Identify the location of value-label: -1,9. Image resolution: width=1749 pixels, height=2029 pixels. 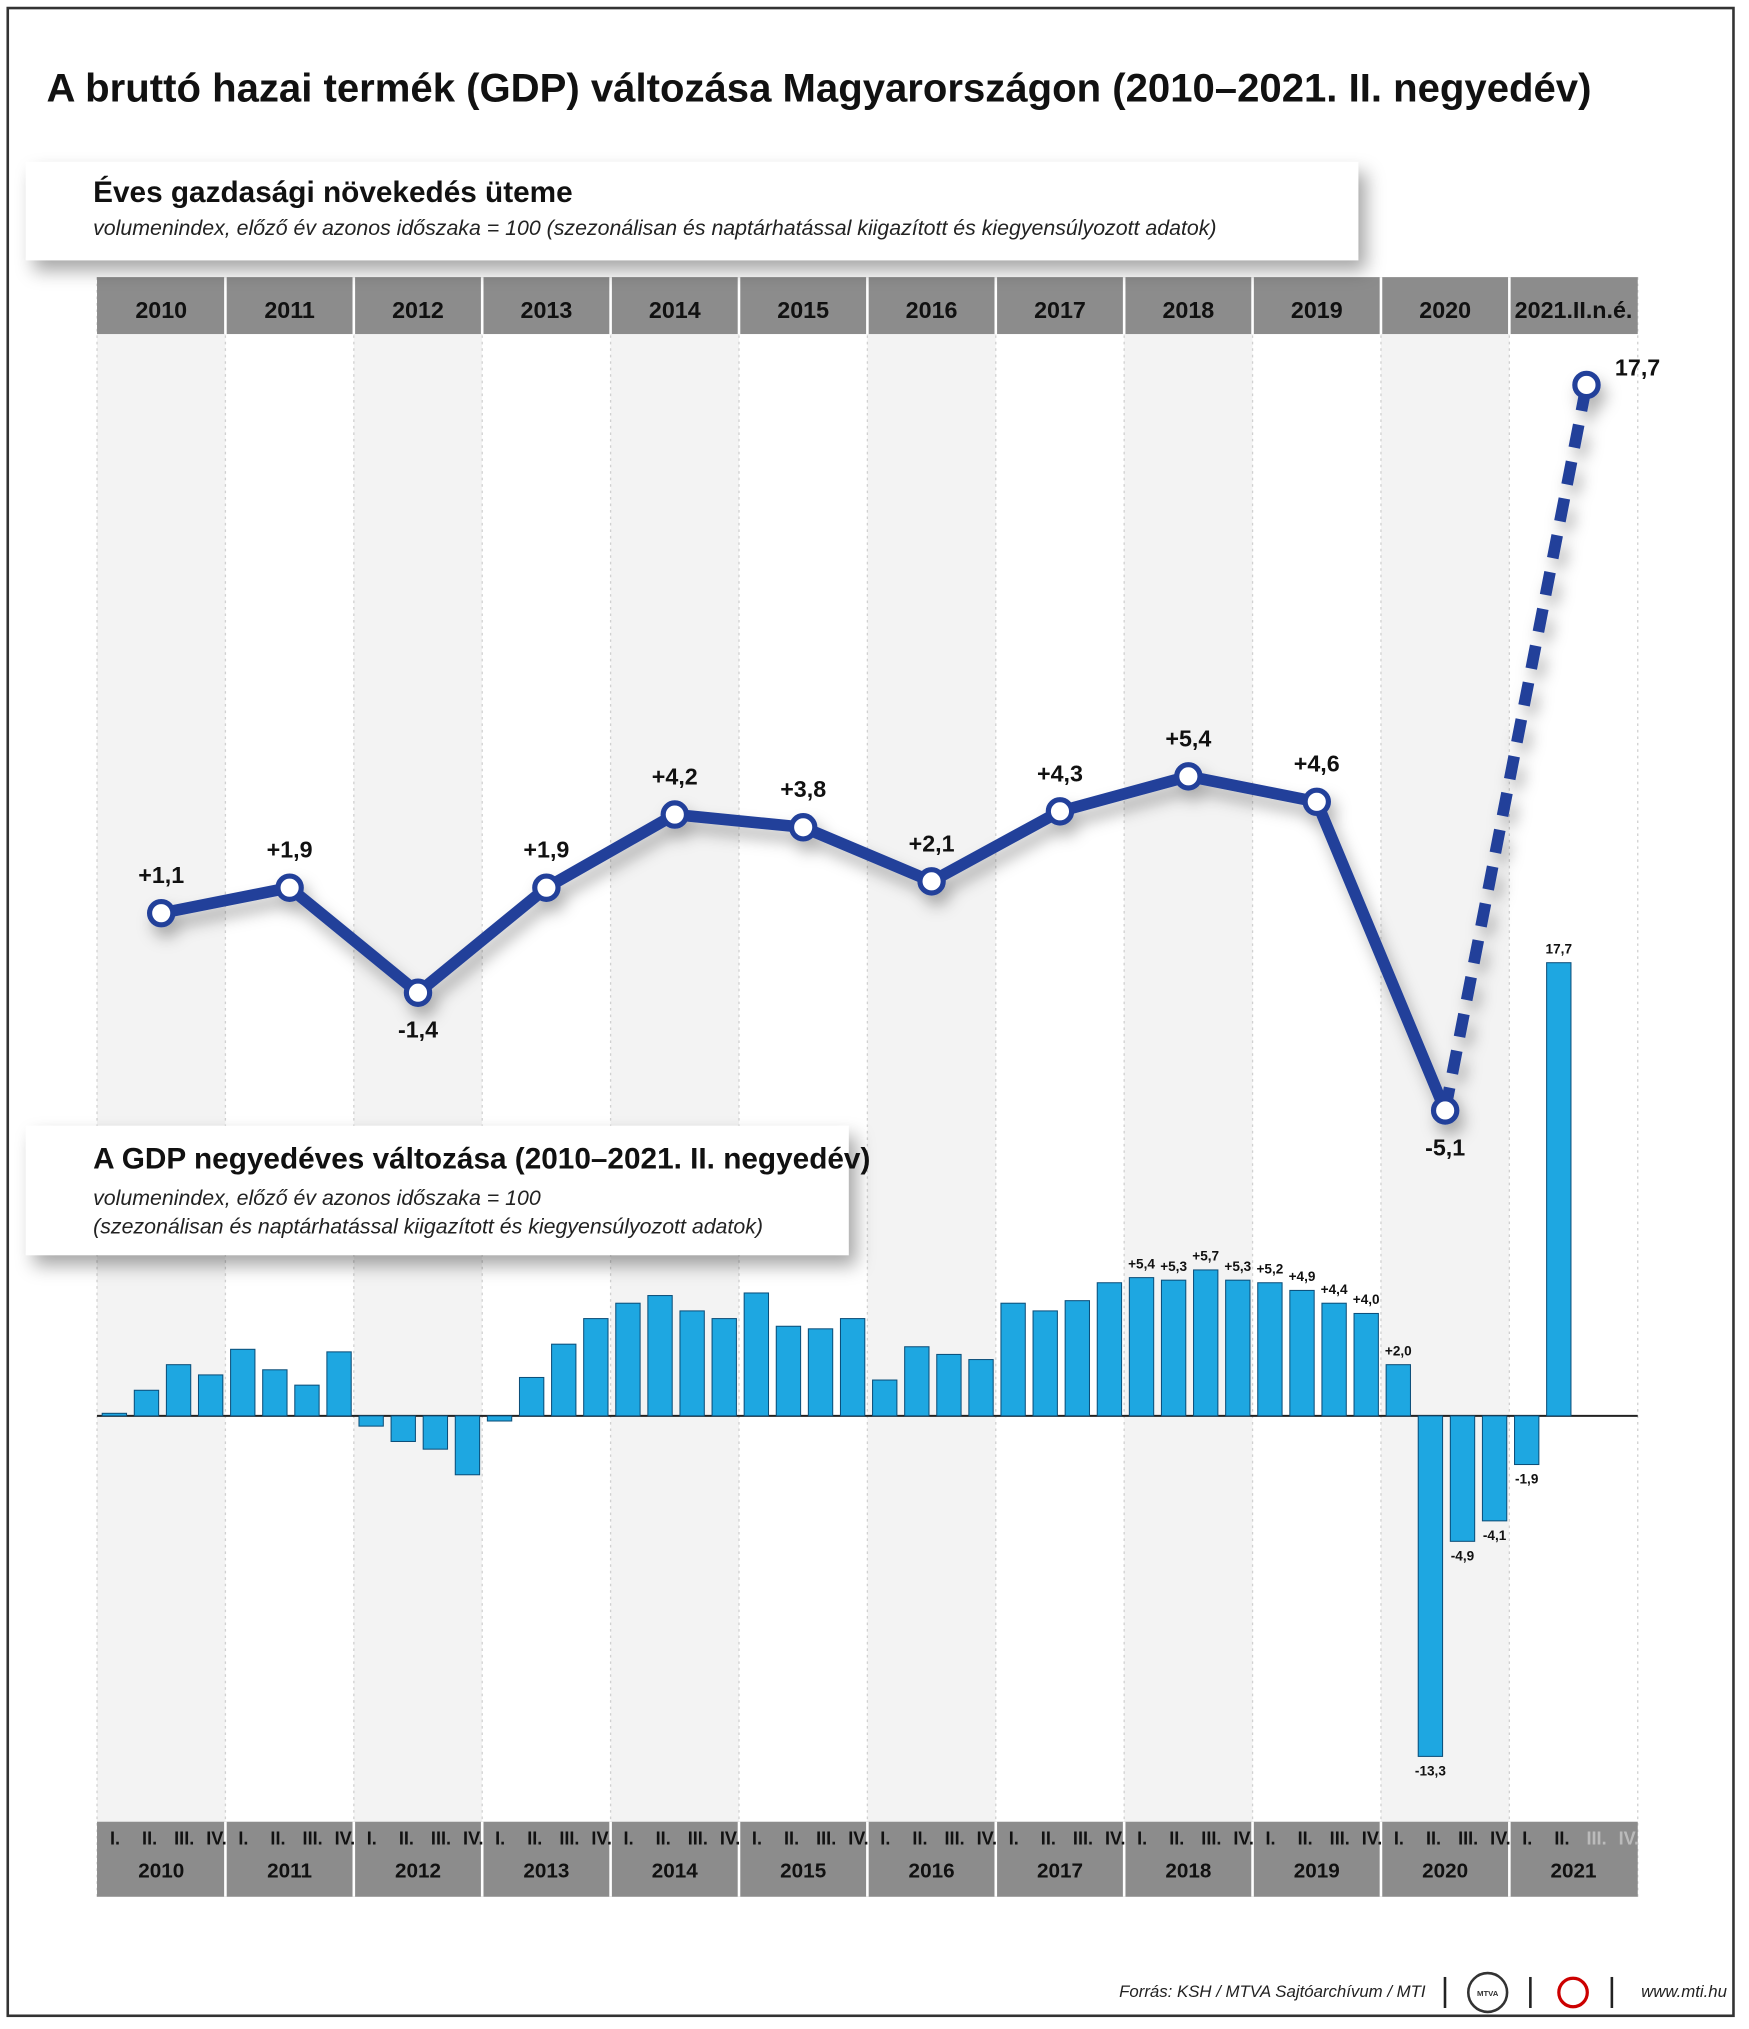
(1527, 1479).